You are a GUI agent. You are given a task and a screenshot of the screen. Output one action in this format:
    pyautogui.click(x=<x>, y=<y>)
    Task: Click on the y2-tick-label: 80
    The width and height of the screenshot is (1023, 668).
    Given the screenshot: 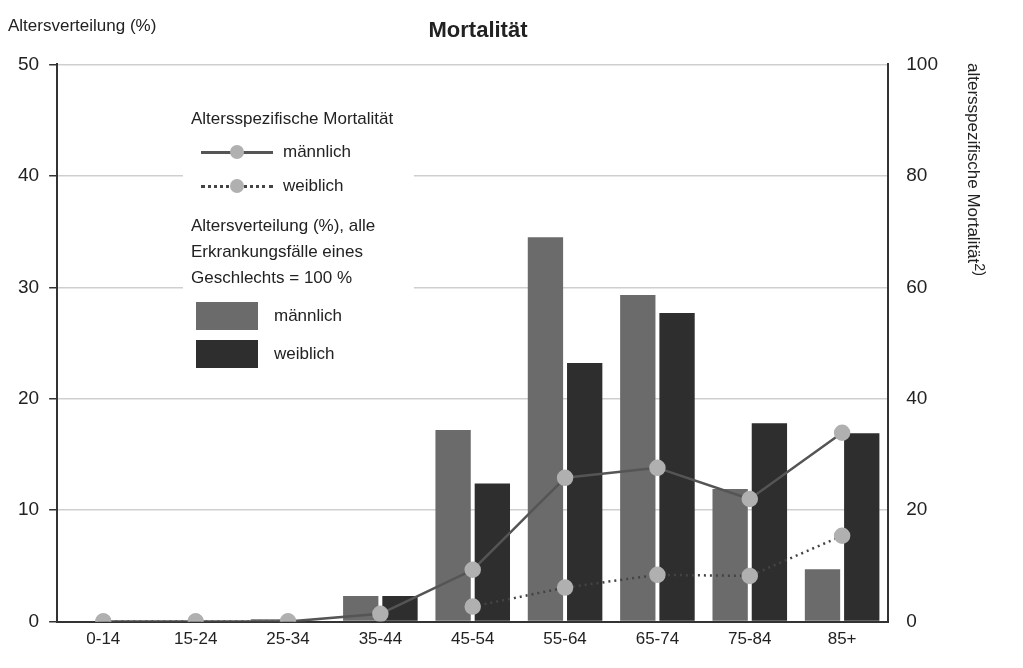 What is the action you would take?
    pyautogui.click(x=917, y=175)
    